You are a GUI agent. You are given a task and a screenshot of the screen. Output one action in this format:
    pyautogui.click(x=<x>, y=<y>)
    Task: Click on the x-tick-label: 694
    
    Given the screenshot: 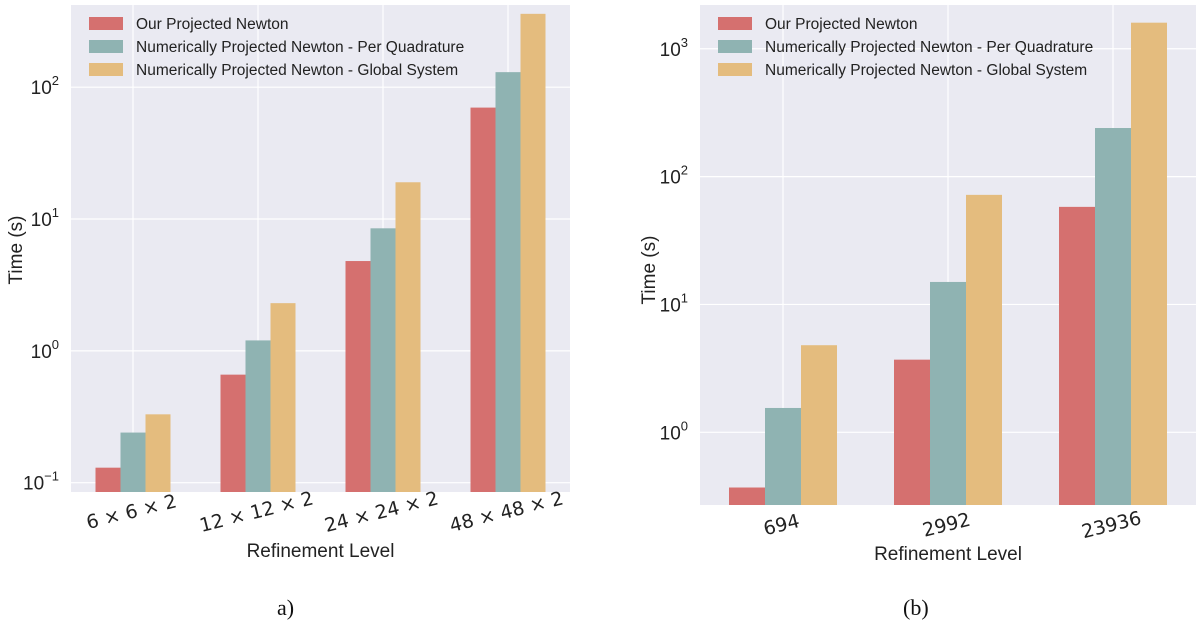 What is the action you would take?
    pyautogui.click(x=781, y=525)
    